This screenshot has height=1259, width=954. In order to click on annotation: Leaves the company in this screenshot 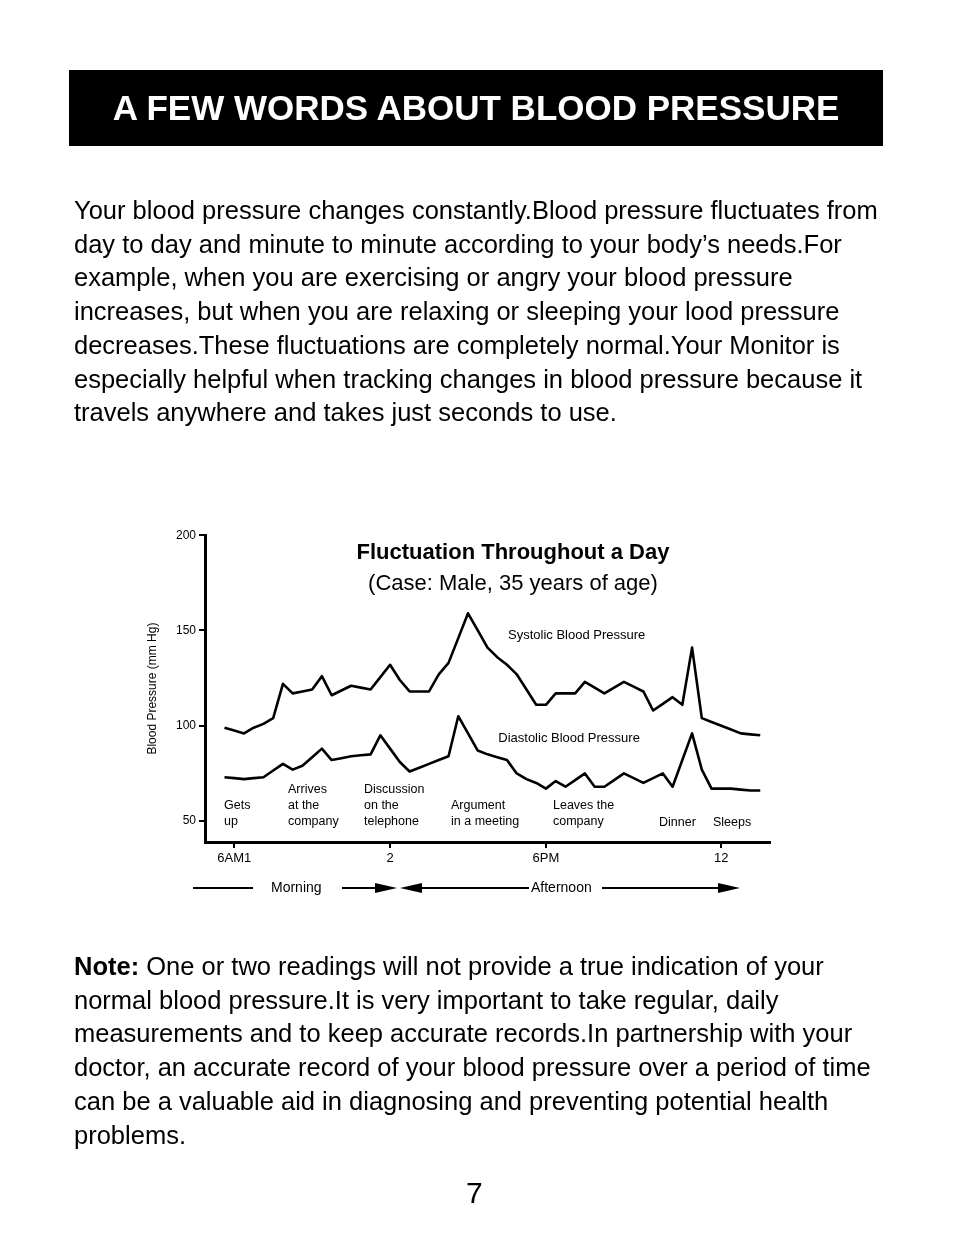, I will do `click(584, 813)`.